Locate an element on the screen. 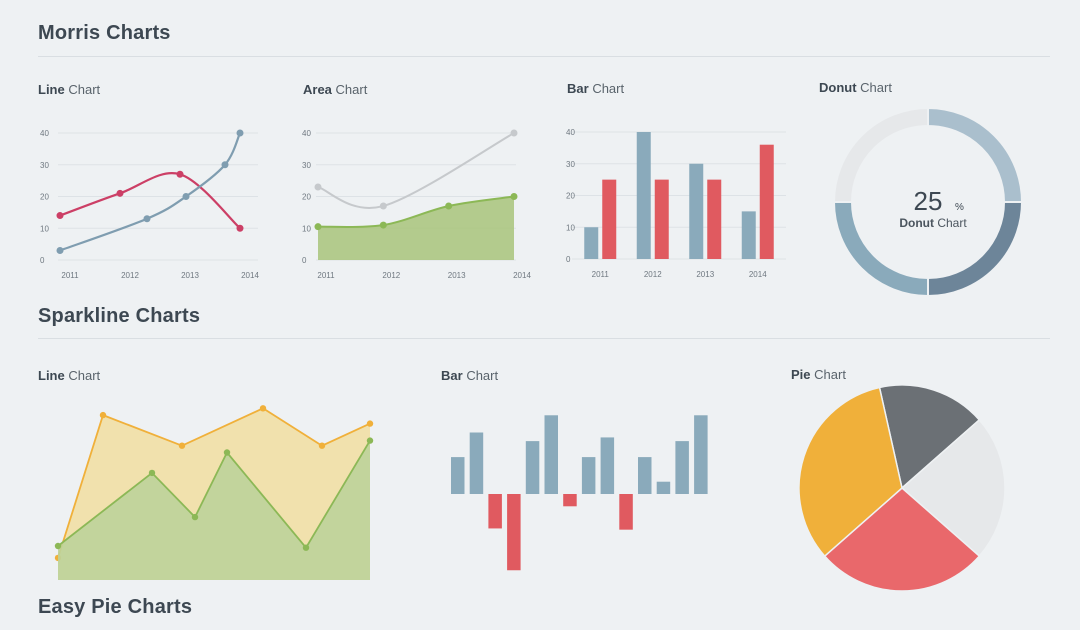 The width and height of the screenshot is (1080, 630). panel-title-spark-pie: Pie Chart is located at coordinates (818, 374).